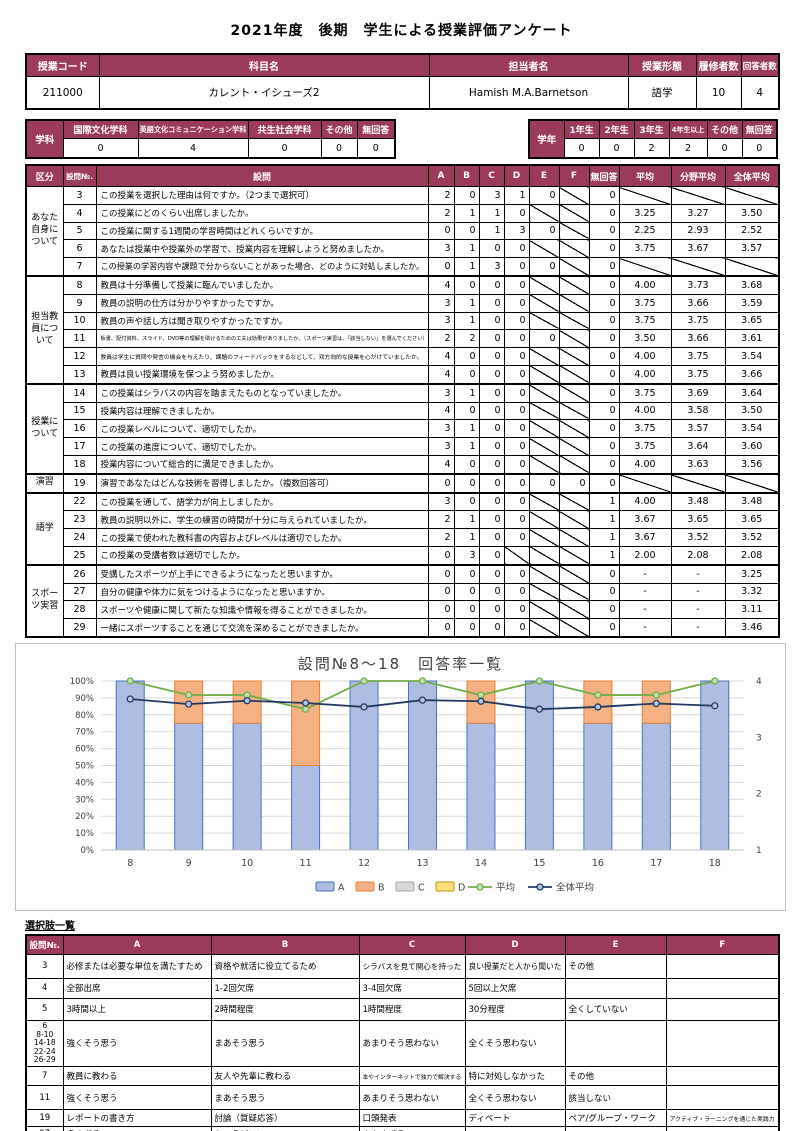 This screenshot has width=800, height=1131. What do you see at coordinates (262, 464) in the screenshot?
I see `question-text: 授業内容について総合的に満足できましたか。` at bounding box center [262, 464].